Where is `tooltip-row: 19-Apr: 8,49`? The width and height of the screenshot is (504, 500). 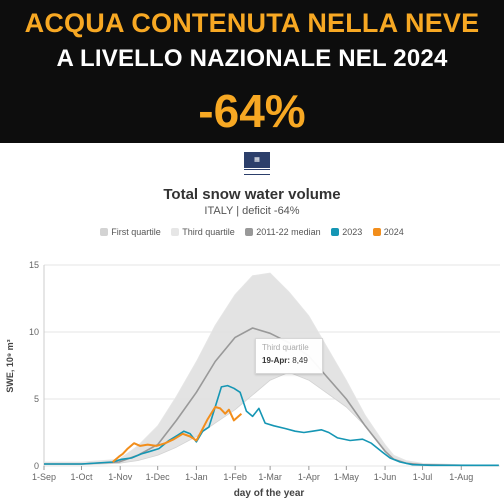 tooltip-row: 19-Apr: 8,49 is located at coordinates (285, 360).